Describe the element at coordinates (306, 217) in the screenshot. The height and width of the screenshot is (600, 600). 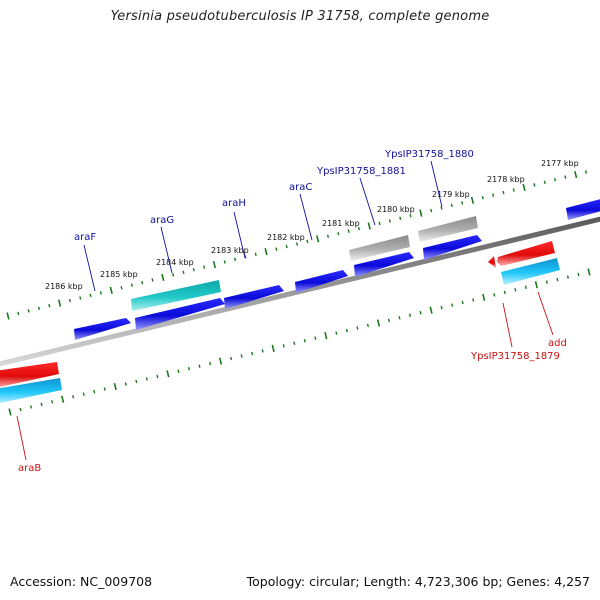
I see `leader-araC` at that location.